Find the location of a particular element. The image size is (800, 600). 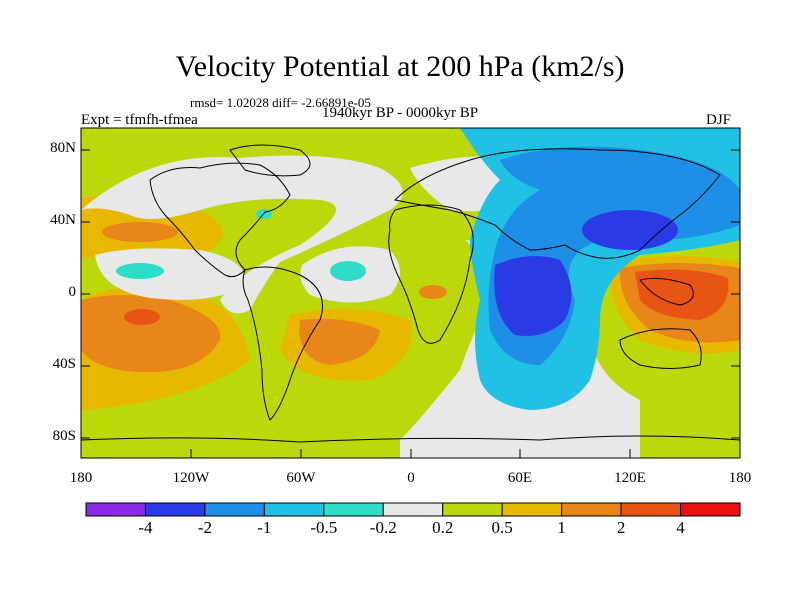

colorbar-label-8: 2 is located at coordinates (621, 527).